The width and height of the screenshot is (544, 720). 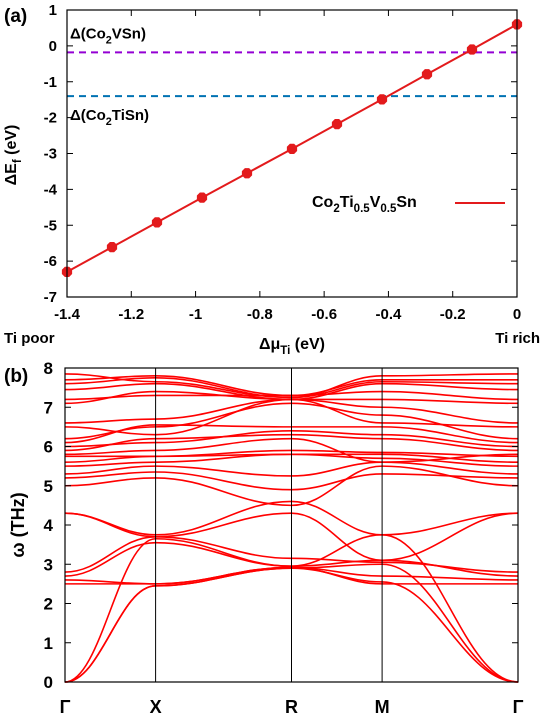 What do you see at coordinates (347, 202) in the screenshot?
I see `legend-label-part: Ti` at bounding box center [347, 202].